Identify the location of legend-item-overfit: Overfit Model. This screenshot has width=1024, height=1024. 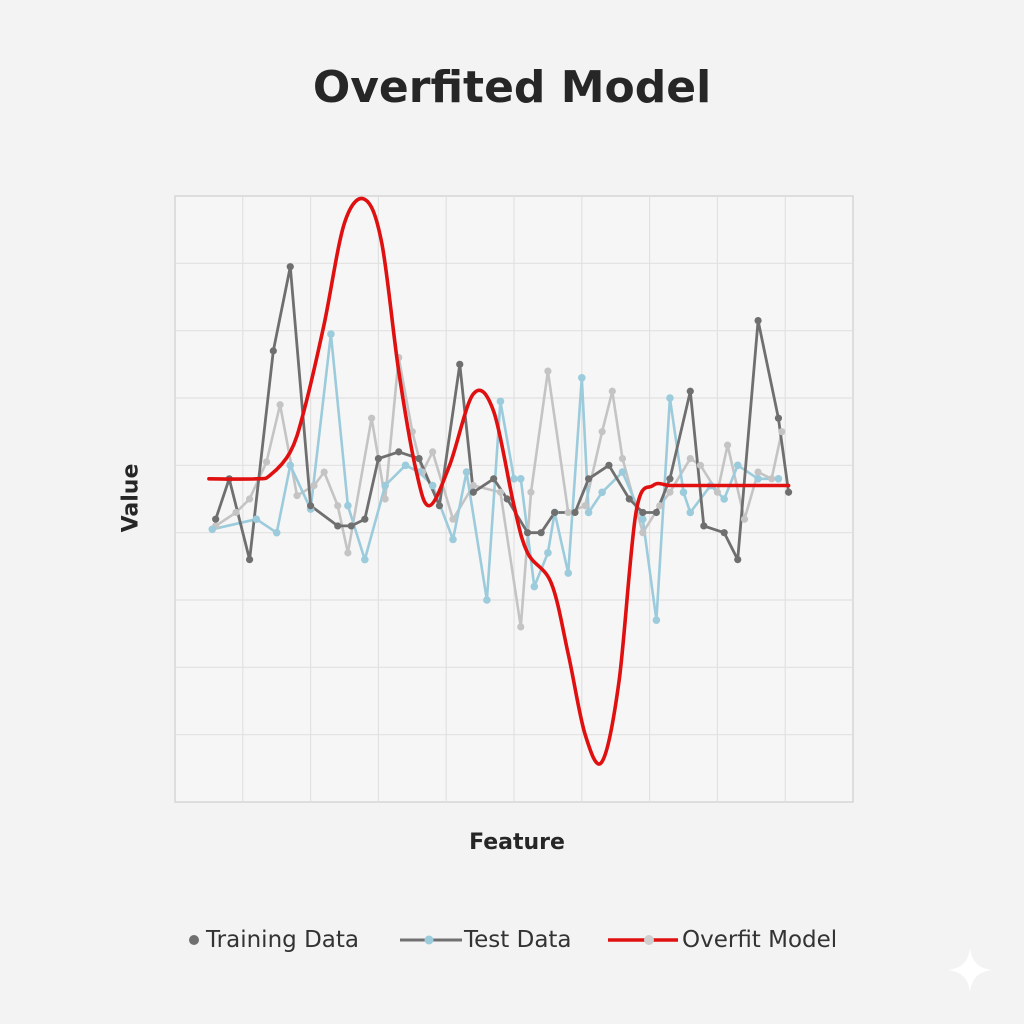
(721, 940).